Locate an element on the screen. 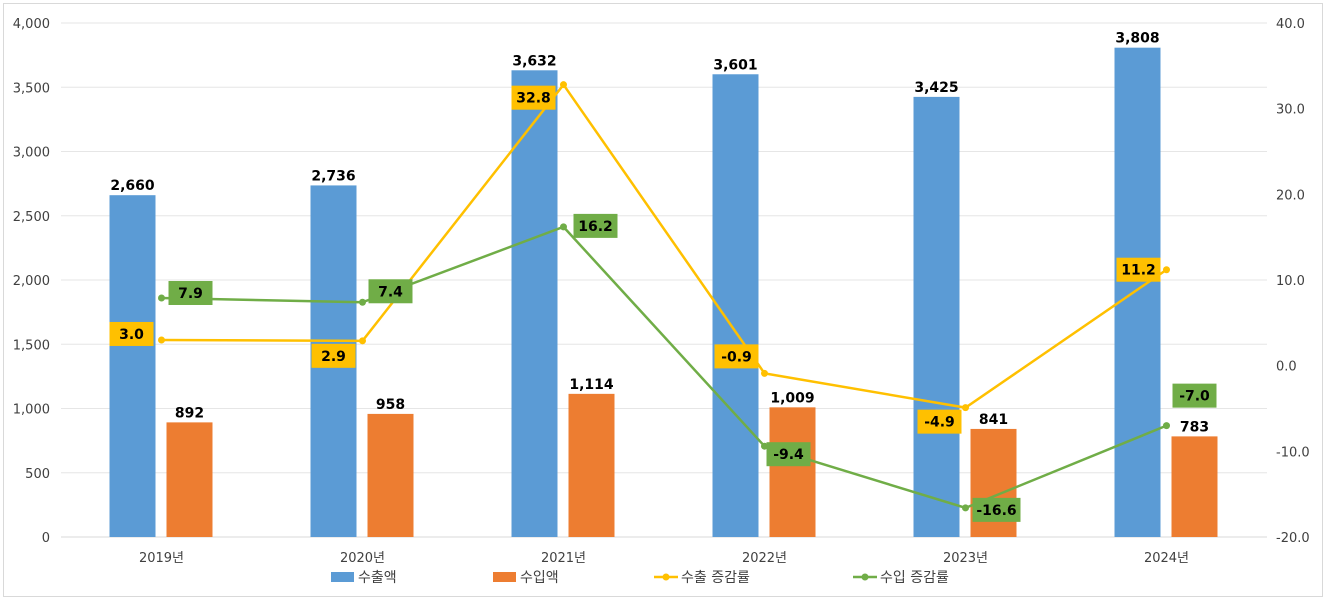  bar-data-label: 3,632 is located at coordinates (534, 61).